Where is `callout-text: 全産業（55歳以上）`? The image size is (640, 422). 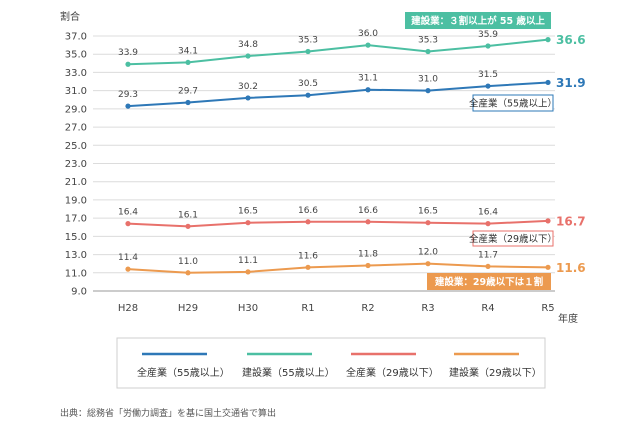
callout-text: 全産業（55歳以上） is located at coordinates (513, 104).